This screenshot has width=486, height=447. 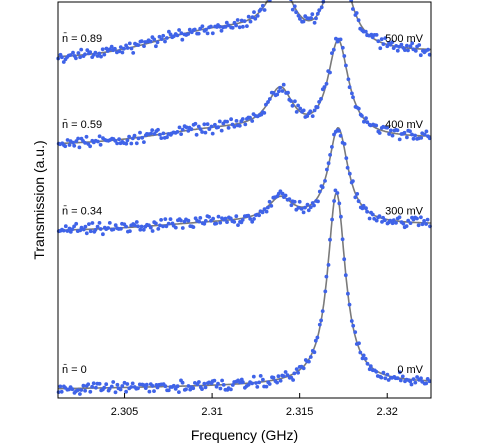 I want to click on x-axis-label: Frequency (GHz), so click(x=244, y=435).